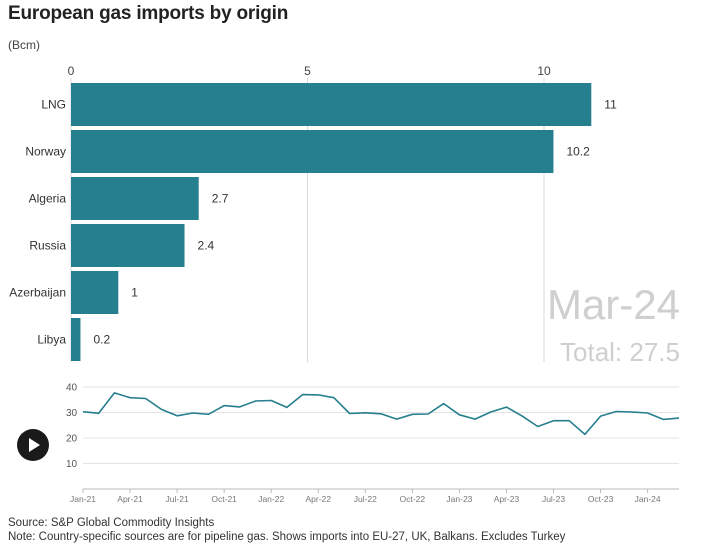  Describe the element at coordinates (206, 246) in the screenshot. I see `value-label: 2.4` at that location.